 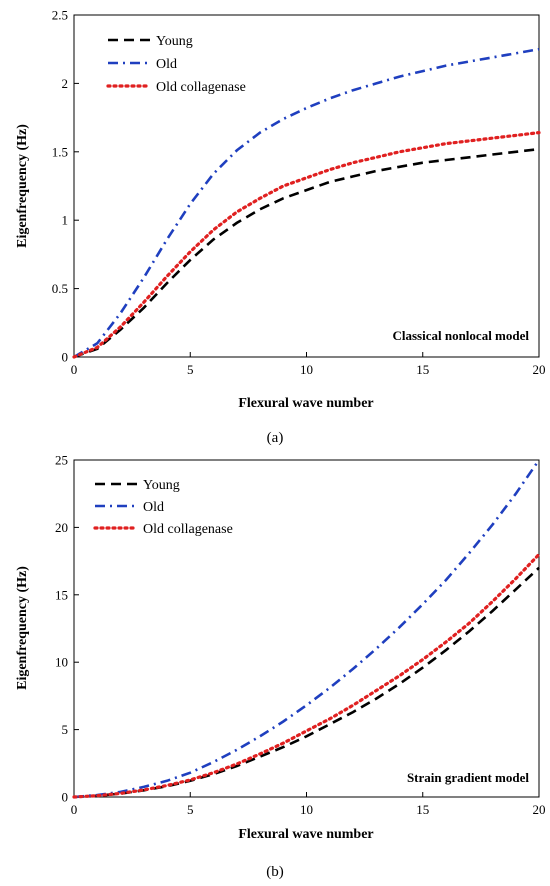 What do you see at coordinates (60, 288) in the screenshot?
I see `y-tick-label: 0.5` at bounding box center [60, 288].